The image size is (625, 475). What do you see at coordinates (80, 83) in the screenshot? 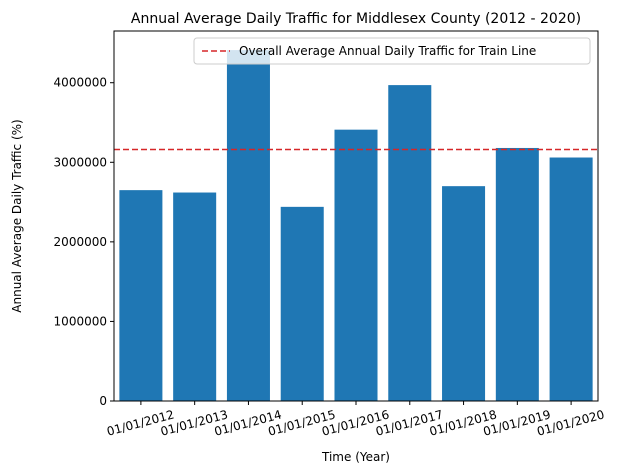
I see `y-tick-label: 4000000` at bounding box center [80, 83].